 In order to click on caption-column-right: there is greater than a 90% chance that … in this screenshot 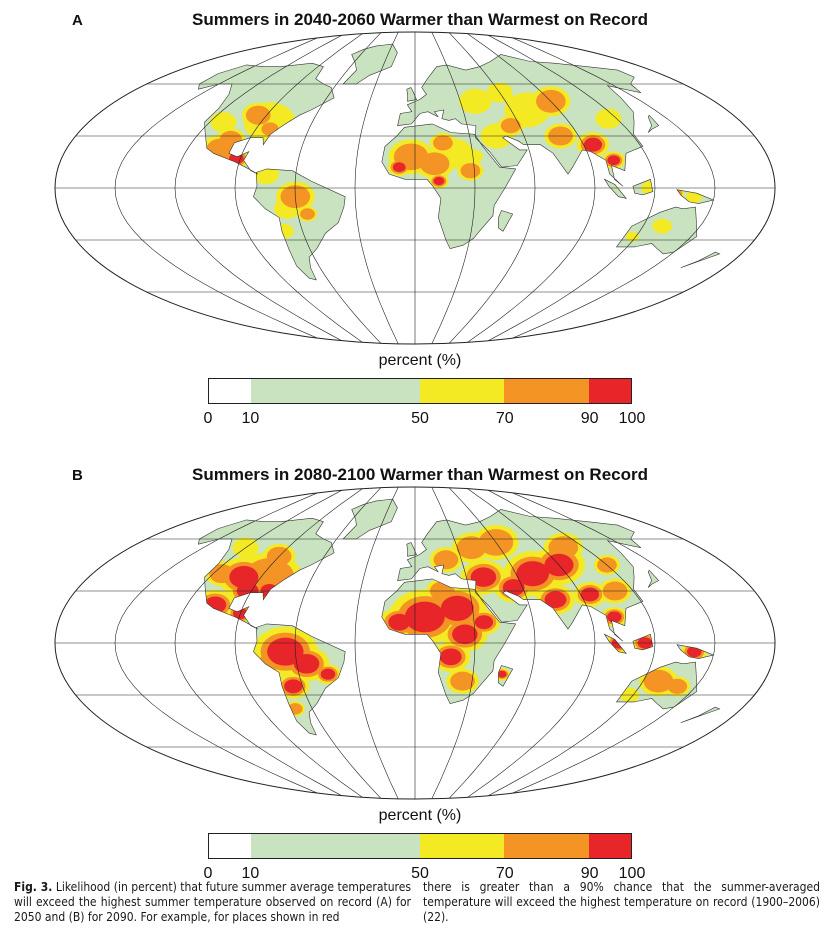, I will do `click(621, 902)`.